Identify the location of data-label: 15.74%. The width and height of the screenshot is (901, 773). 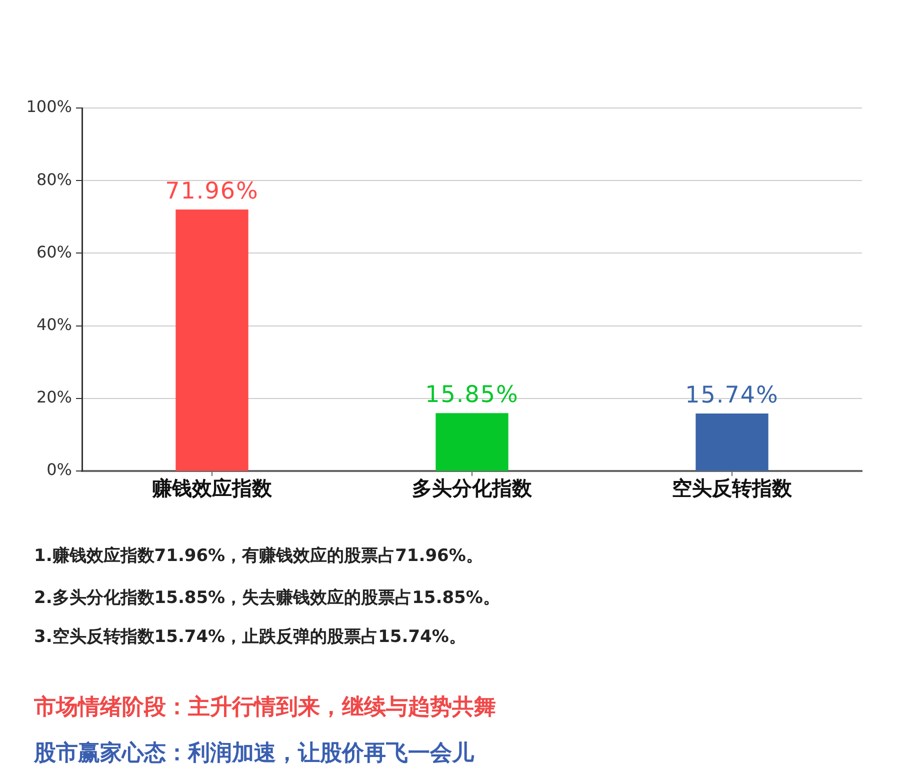
(732, 395).